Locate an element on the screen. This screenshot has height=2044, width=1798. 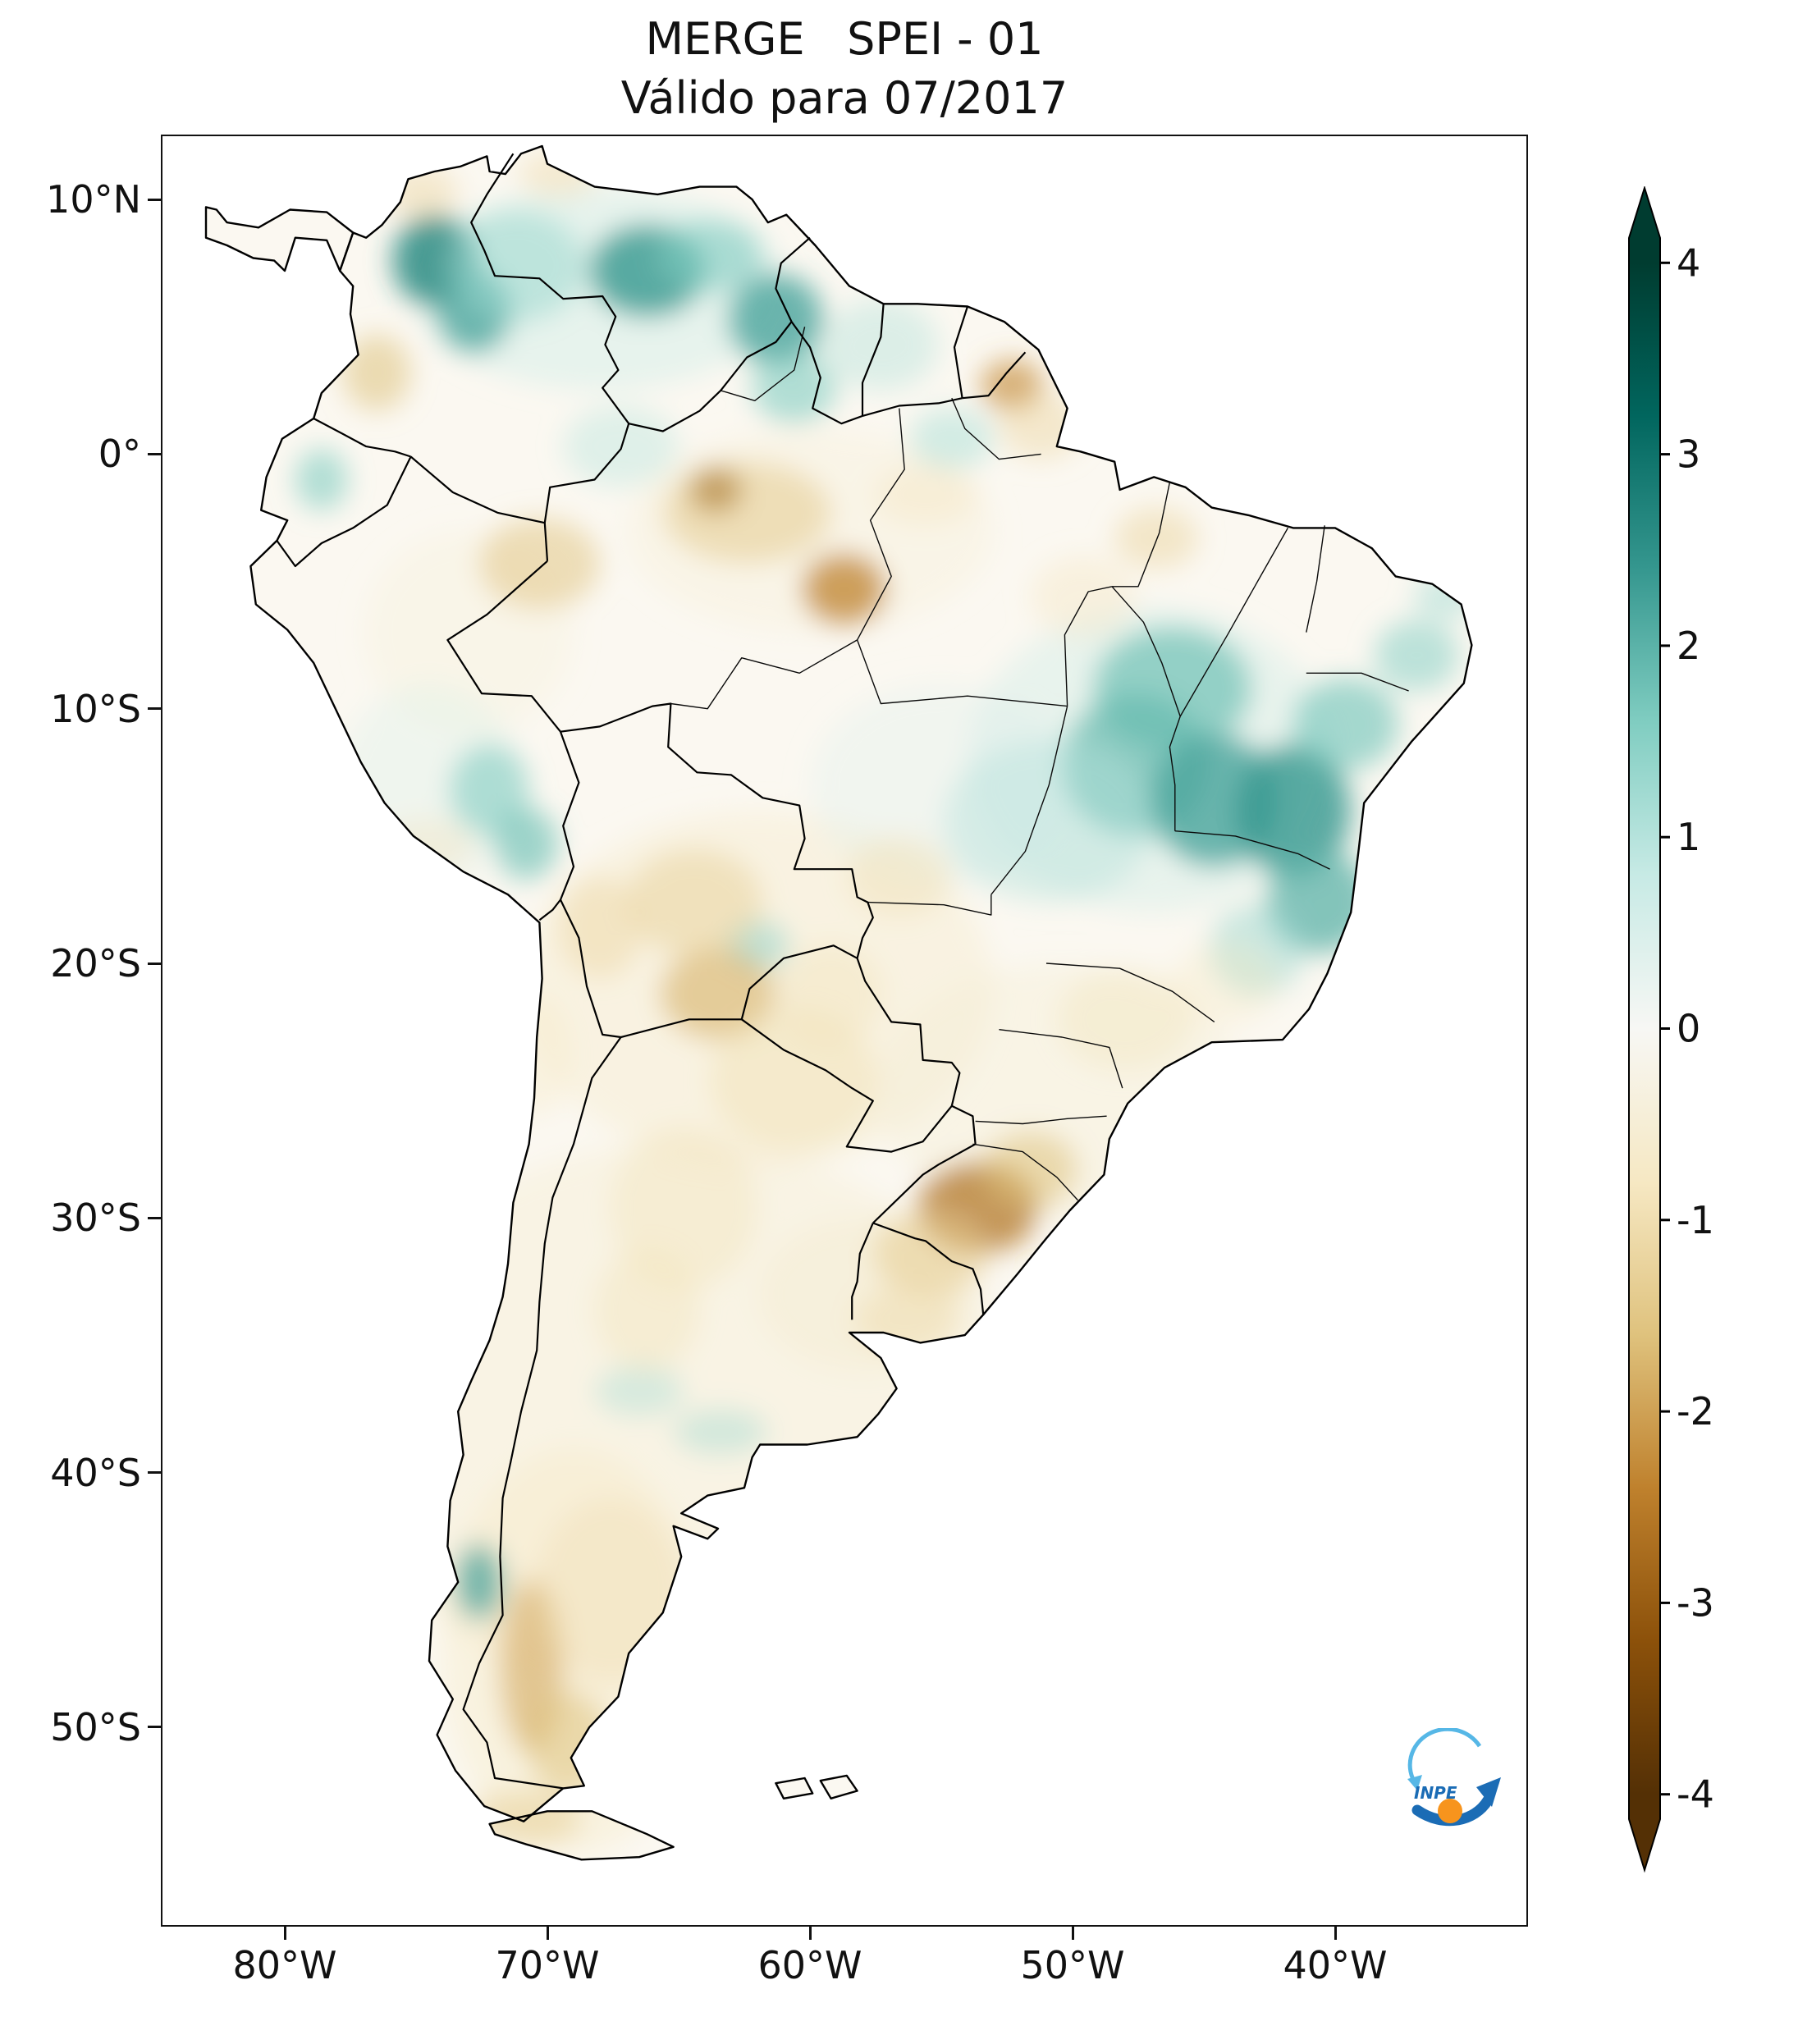
svg-text: -2 is located at coordinates (1695, 1411).